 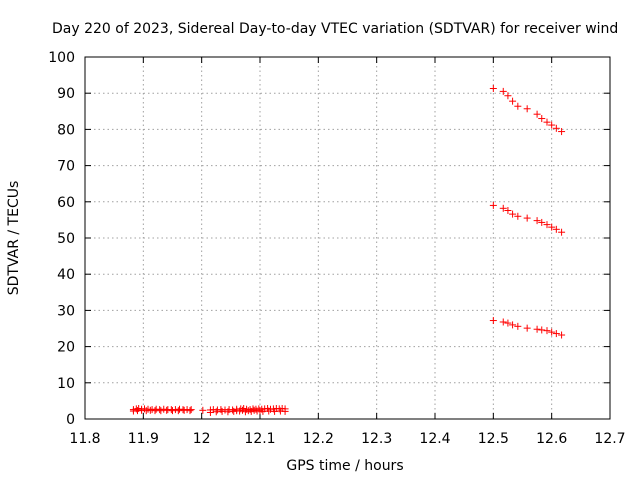 What do you see at coordinates (143, 439) in the screenshot?
I see `x-tick-label: 11.9` at bounding box center [143, 439].